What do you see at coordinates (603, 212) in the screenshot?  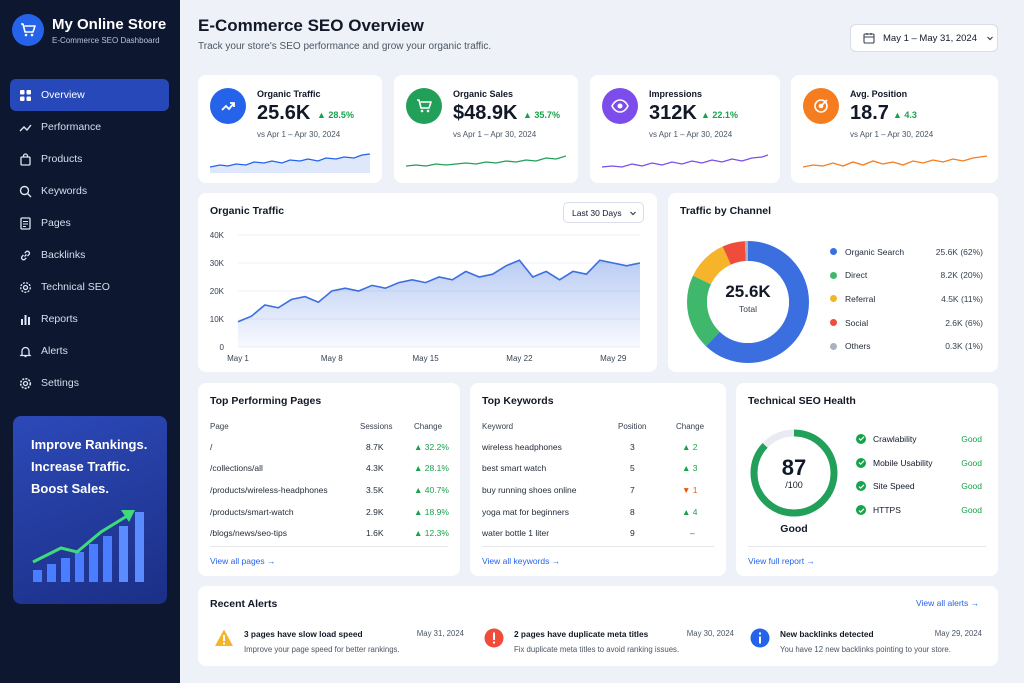 I see `range-select: Last 30 Days` at bounding box center [603, 212].